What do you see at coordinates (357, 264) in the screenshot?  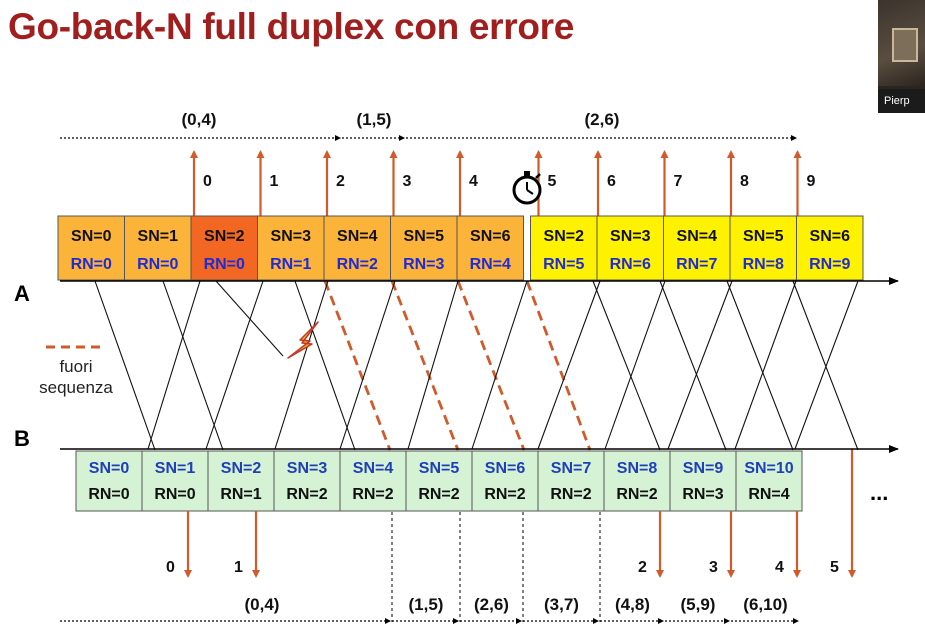 I see `a-frame-rn: RN=2` at bounding box center [357, 264].